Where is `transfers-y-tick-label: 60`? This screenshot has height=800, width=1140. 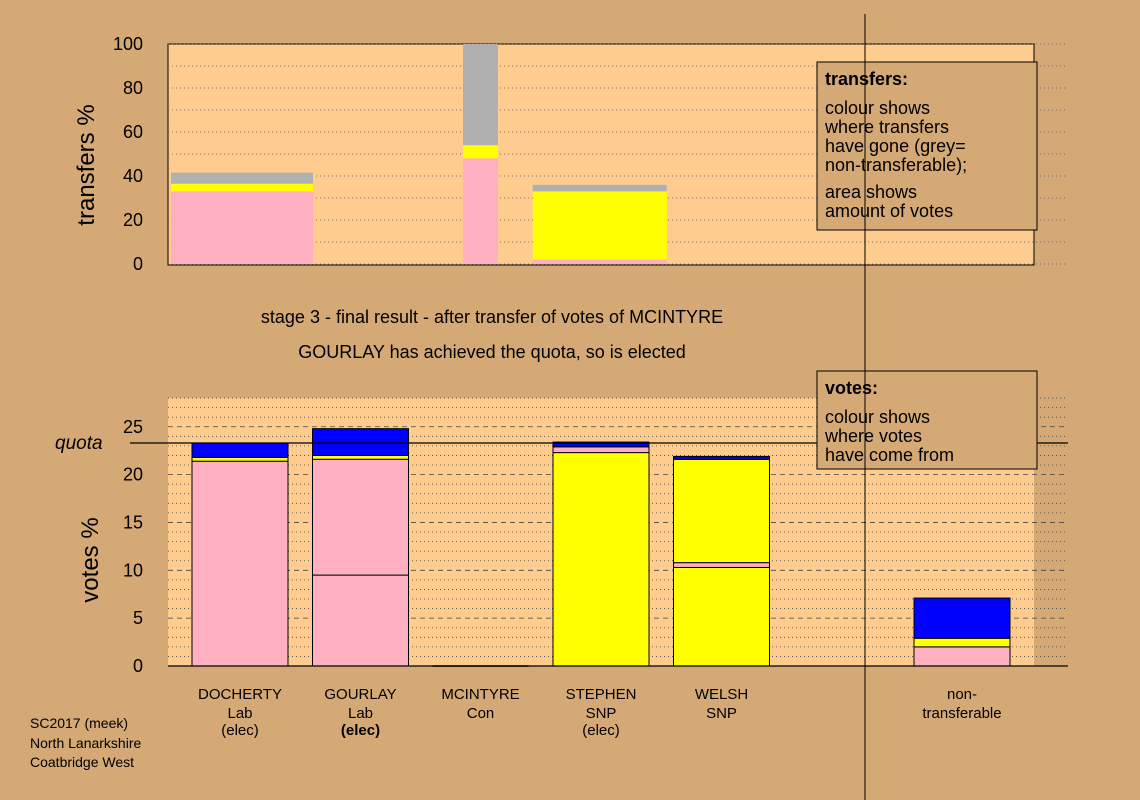 transfers-y-tick-label: 60 is located at coordinates (133, 132).